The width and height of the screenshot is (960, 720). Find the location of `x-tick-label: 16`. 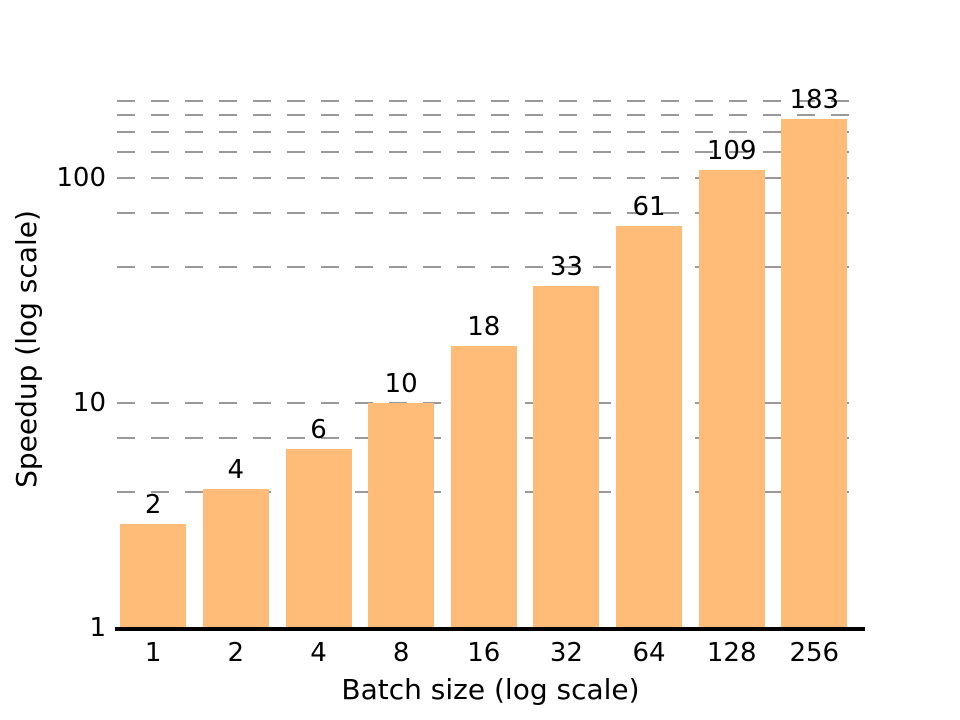

x-tick-label: 16 is located at coordinates (484, 653).